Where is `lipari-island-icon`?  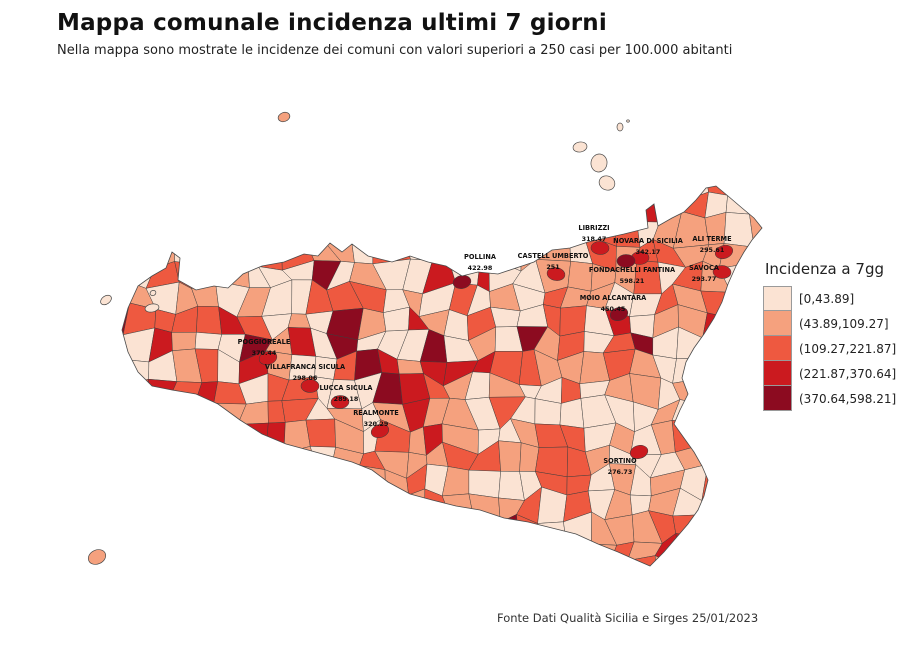
lipari-island-icon is located at coordinates (599, 163).